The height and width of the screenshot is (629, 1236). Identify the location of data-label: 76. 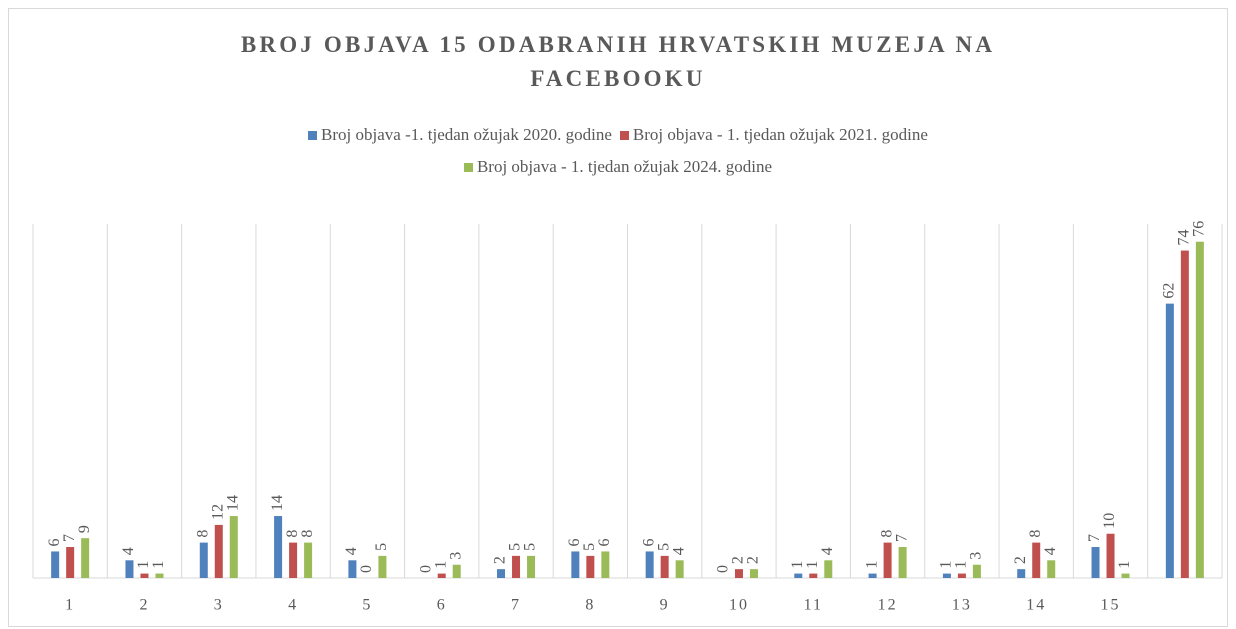
(1199, 229).